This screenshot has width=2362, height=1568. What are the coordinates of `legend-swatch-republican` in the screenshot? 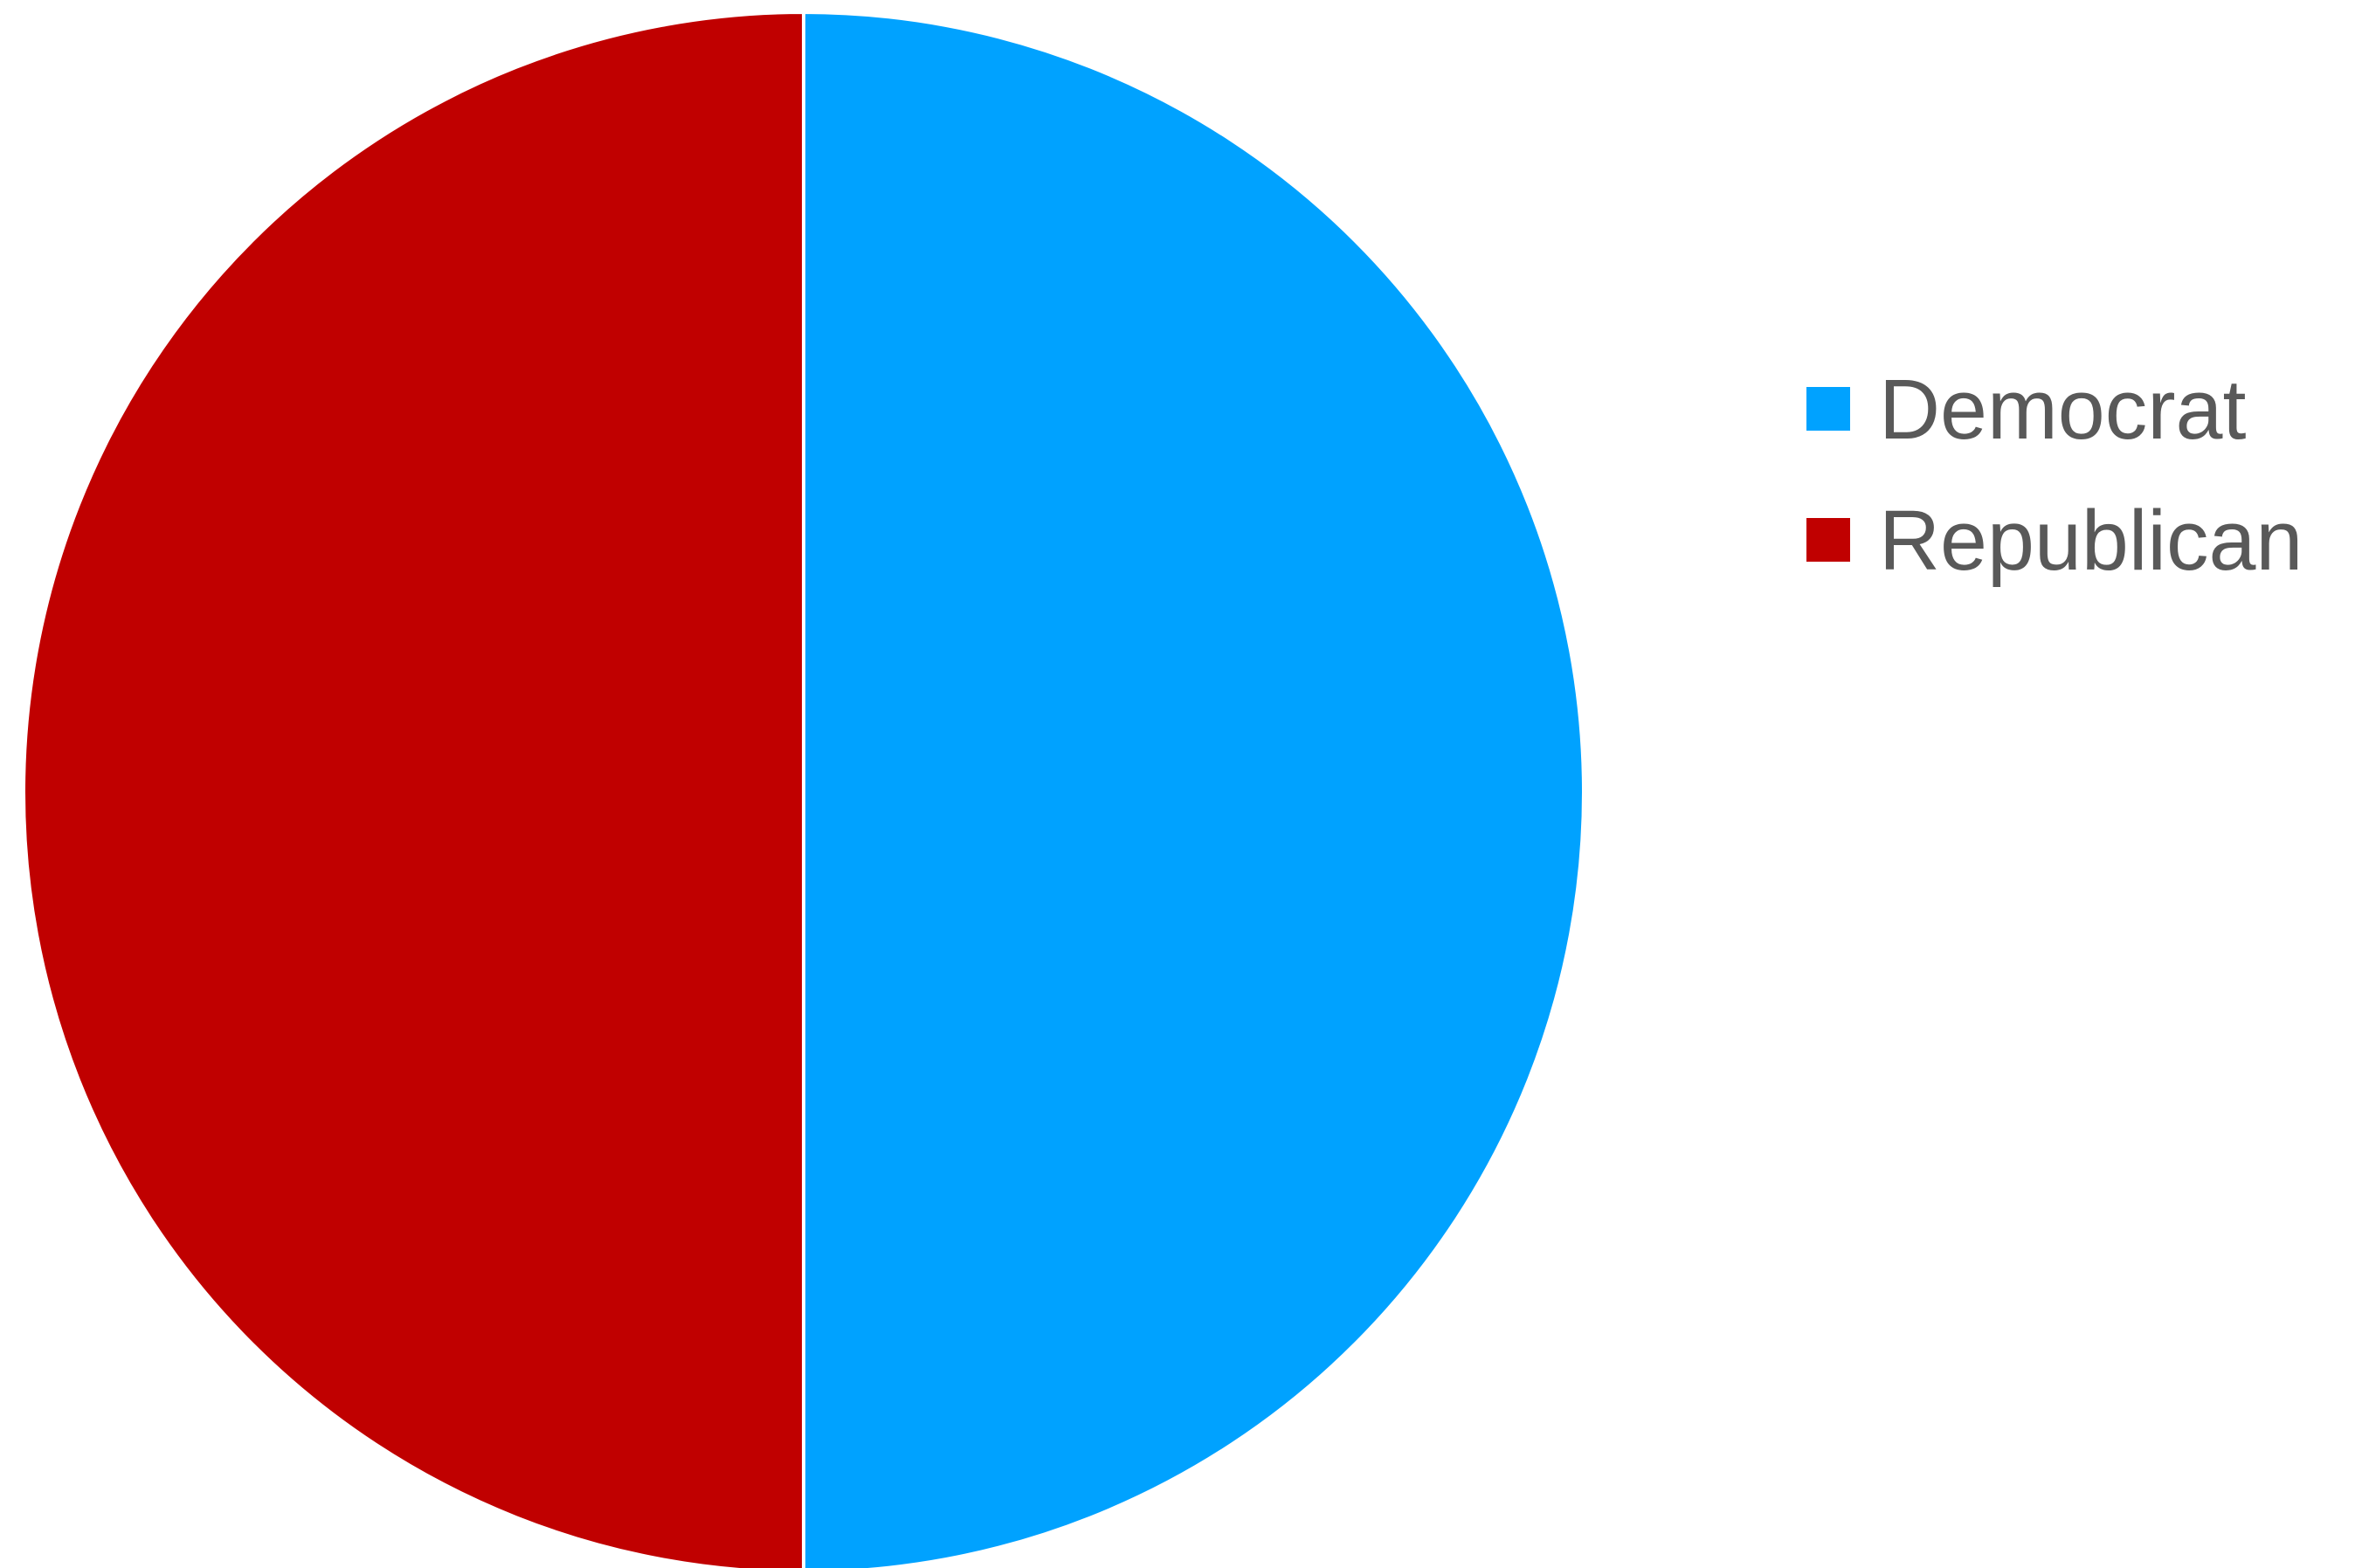 It's located at (1828, 540).